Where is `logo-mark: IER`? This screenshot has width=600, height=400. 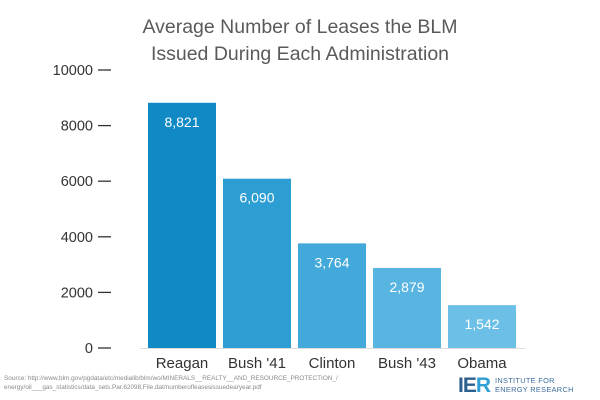 logo-mark: IER is located at coordinates (474, 385).